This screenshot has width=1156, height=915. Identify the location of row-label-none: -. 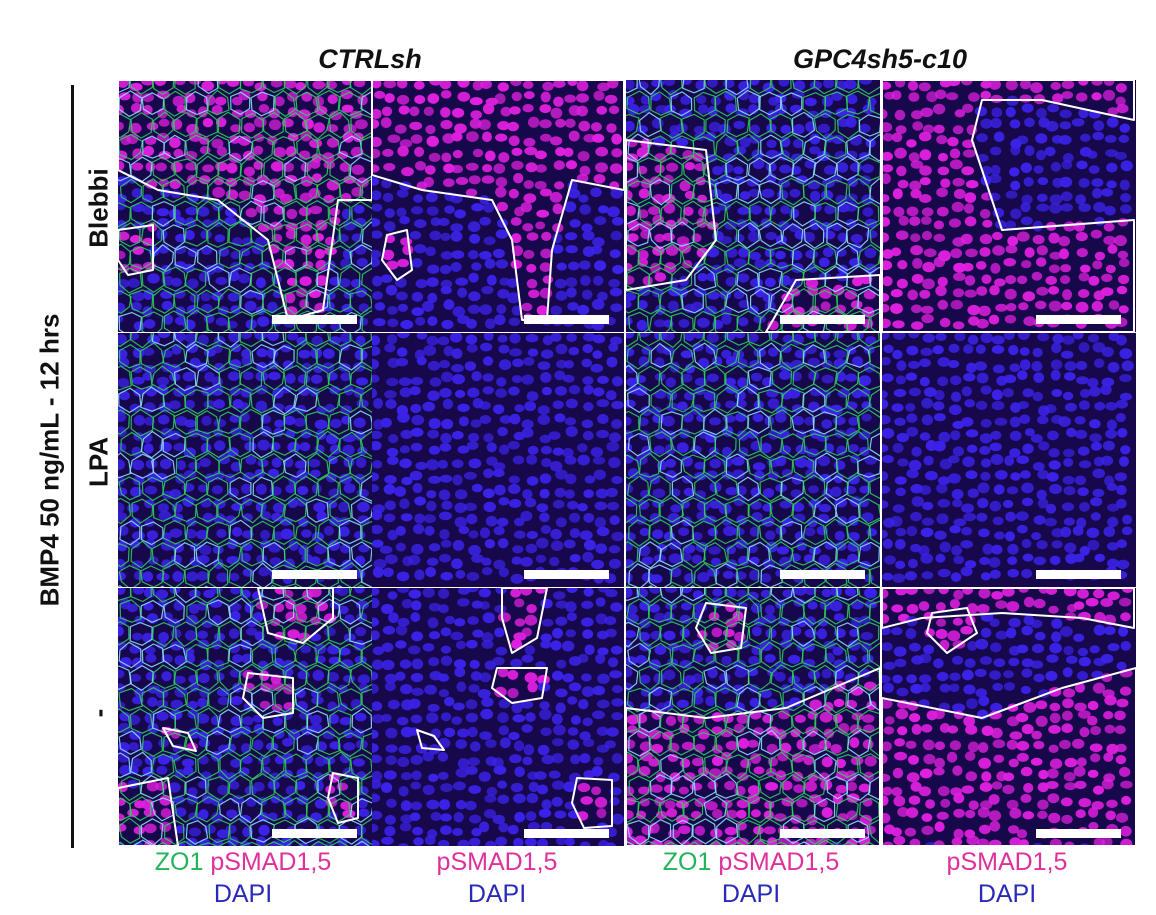
(98, 713).